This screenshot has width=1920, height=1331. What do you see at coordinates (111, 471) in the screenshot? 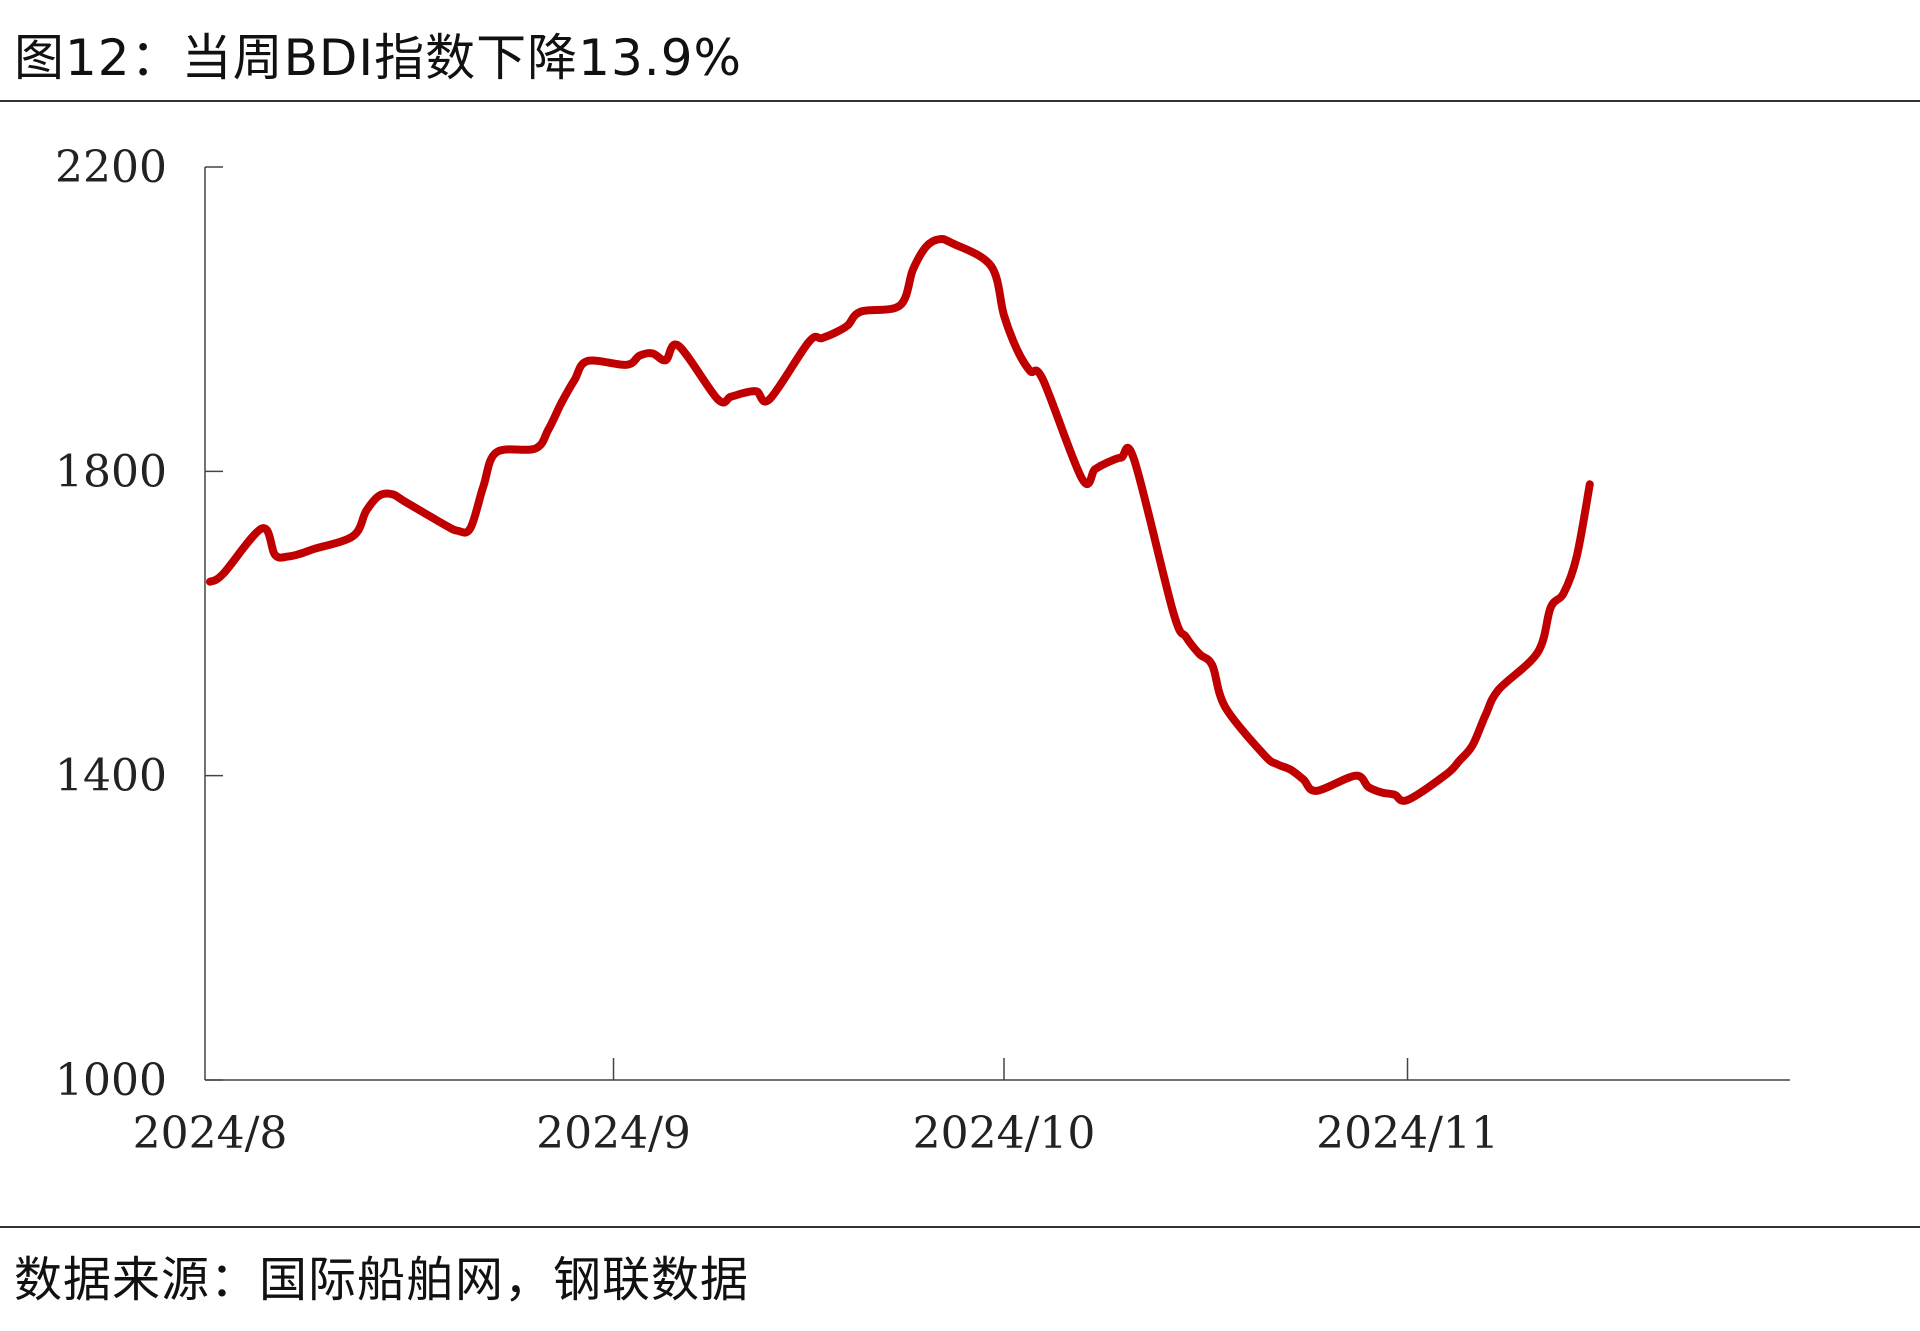
I see `y-tick-label: 1800` at bounding box center [111, 471].